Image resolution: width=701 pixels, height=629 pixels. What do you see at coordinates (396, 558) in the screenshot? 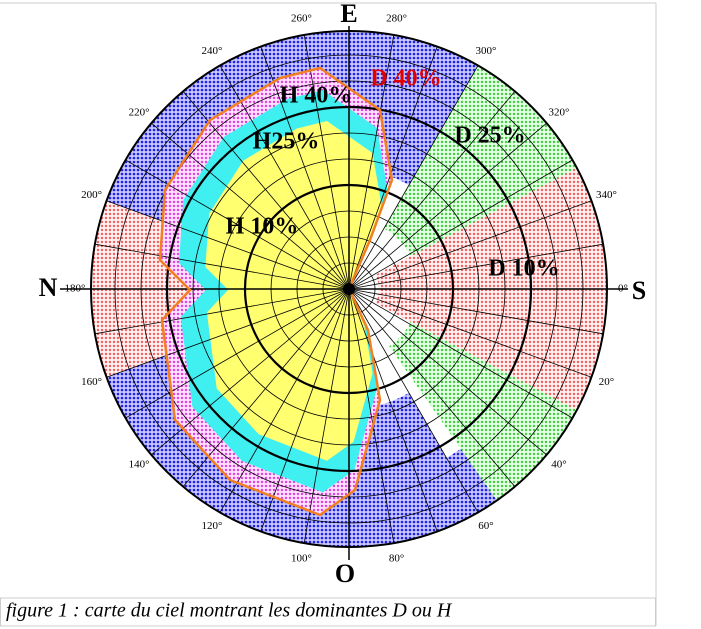
I see `angle-label: 80°` at bounding box center [396, 558].